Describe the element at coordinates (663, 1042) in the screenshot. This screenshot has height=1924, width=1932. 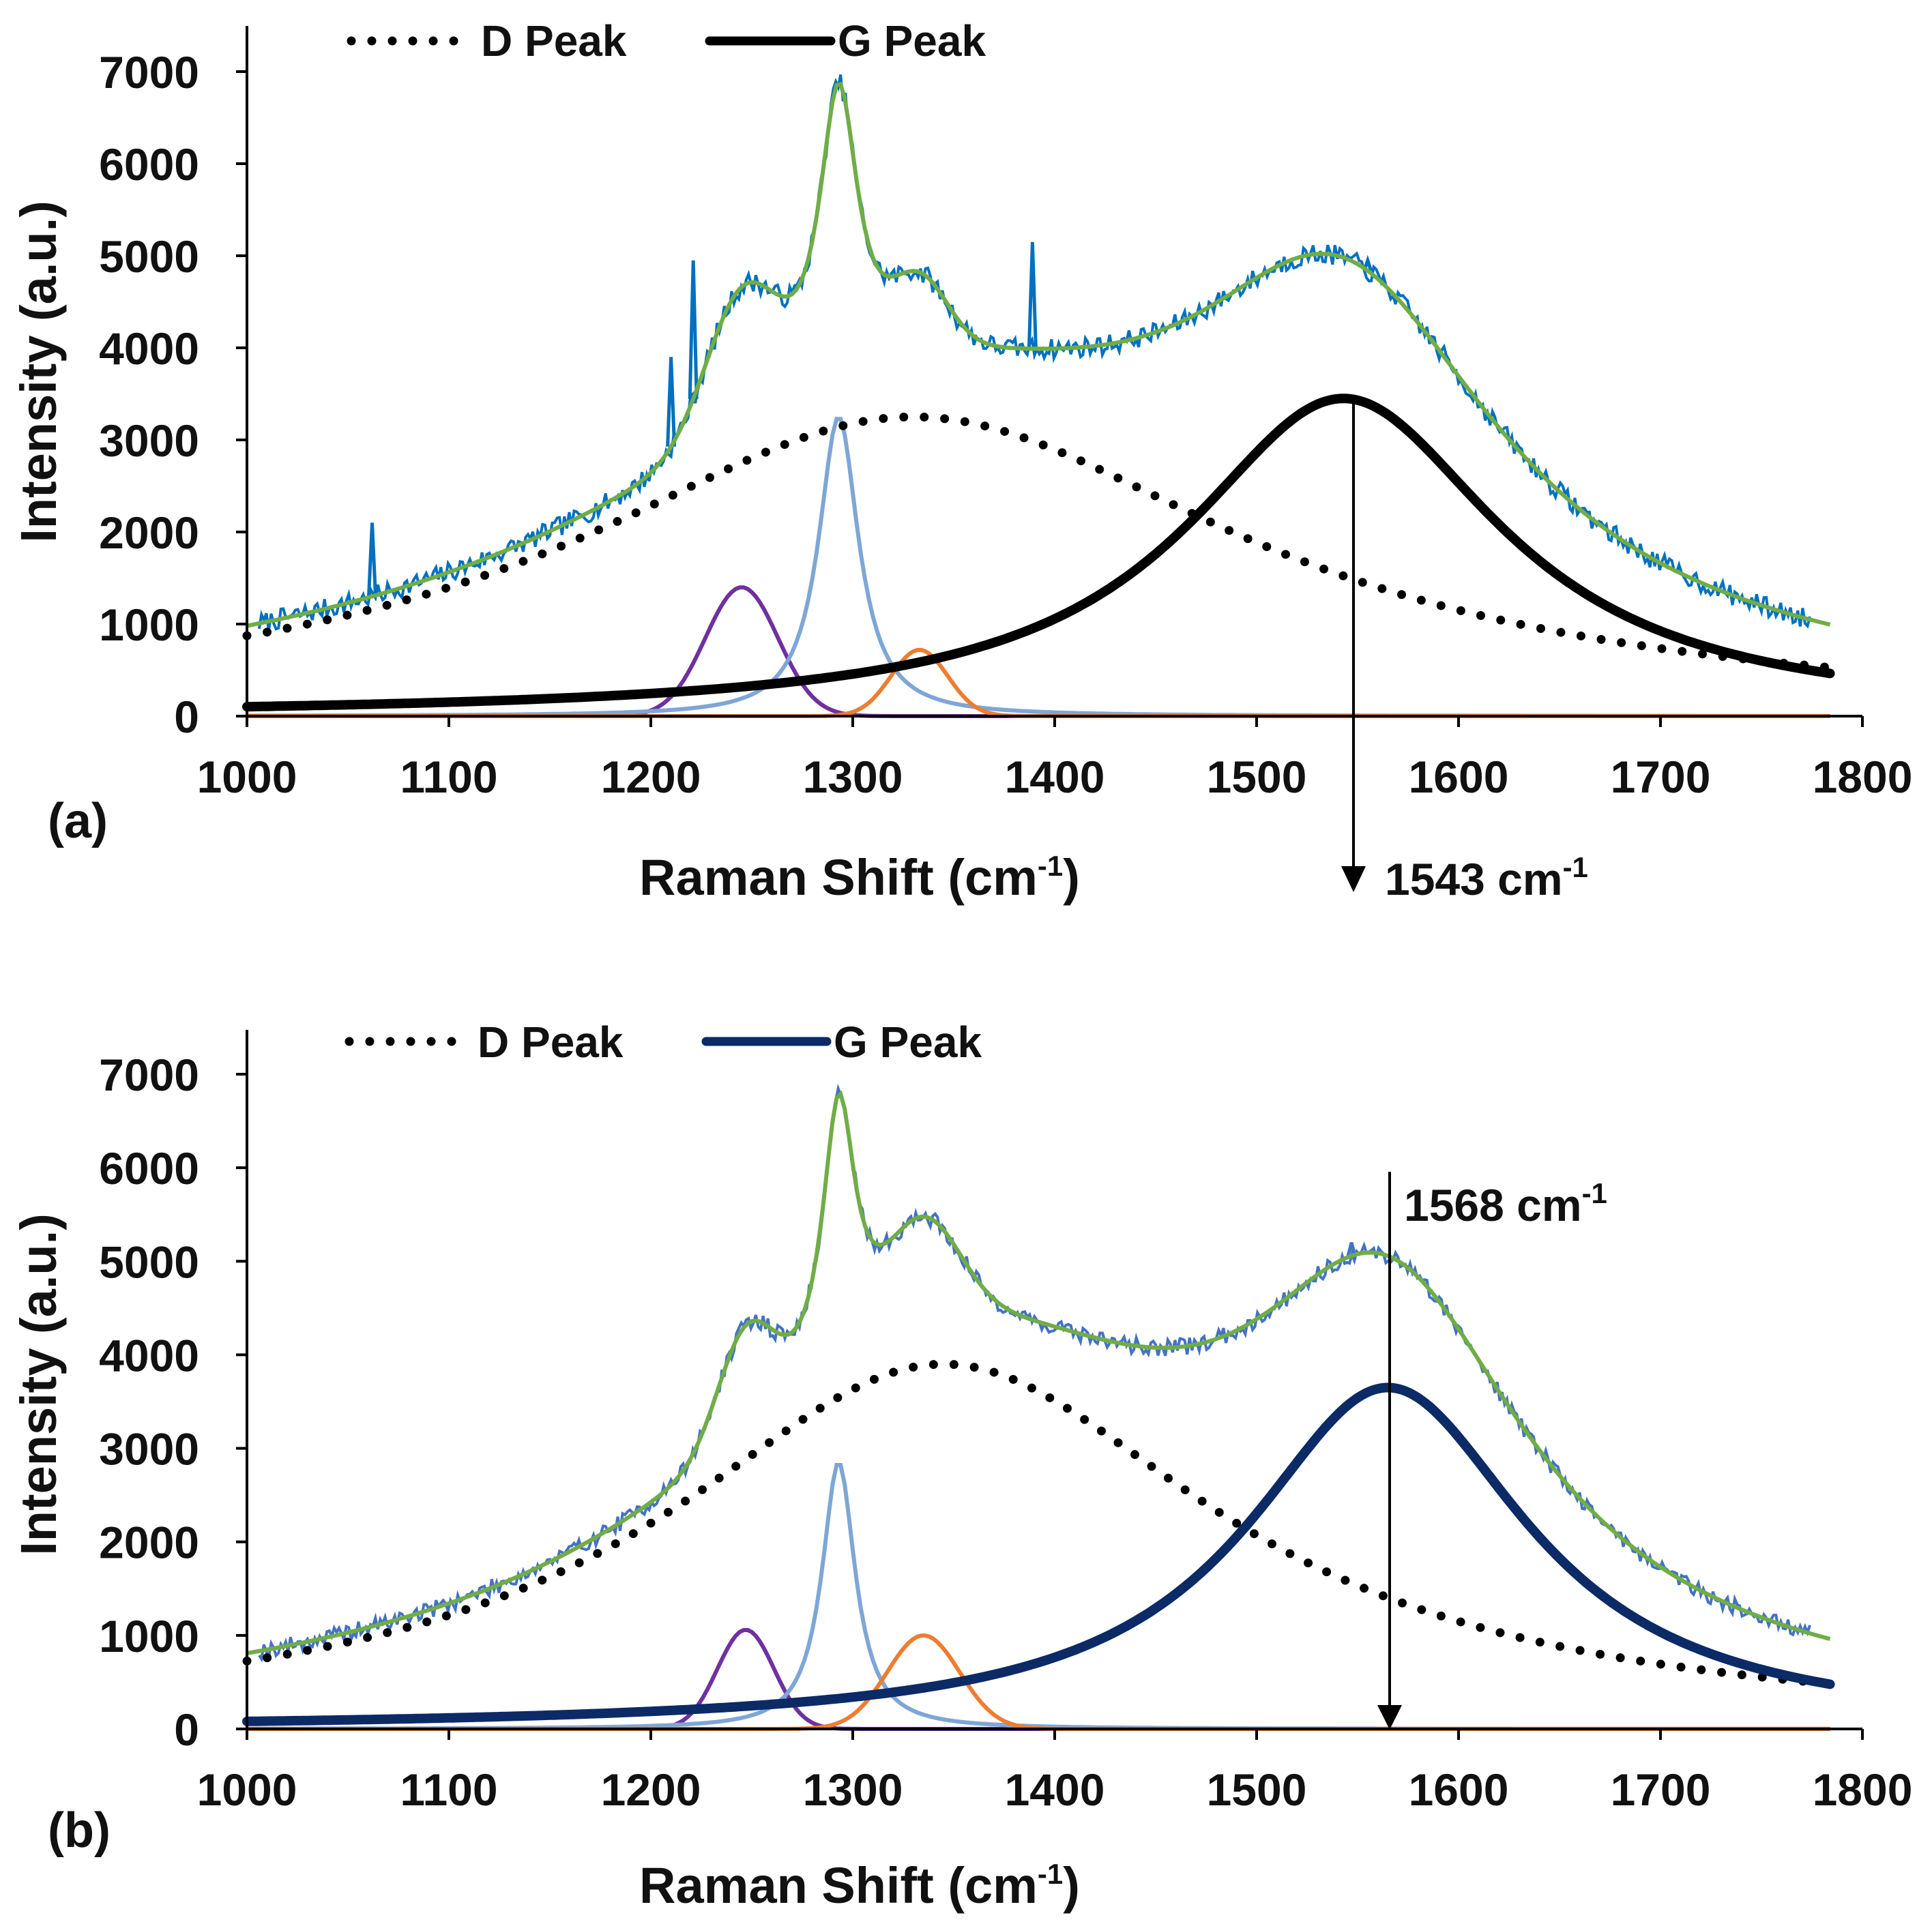
I see `panel-b-legend: D Peak G Peak` at that location.